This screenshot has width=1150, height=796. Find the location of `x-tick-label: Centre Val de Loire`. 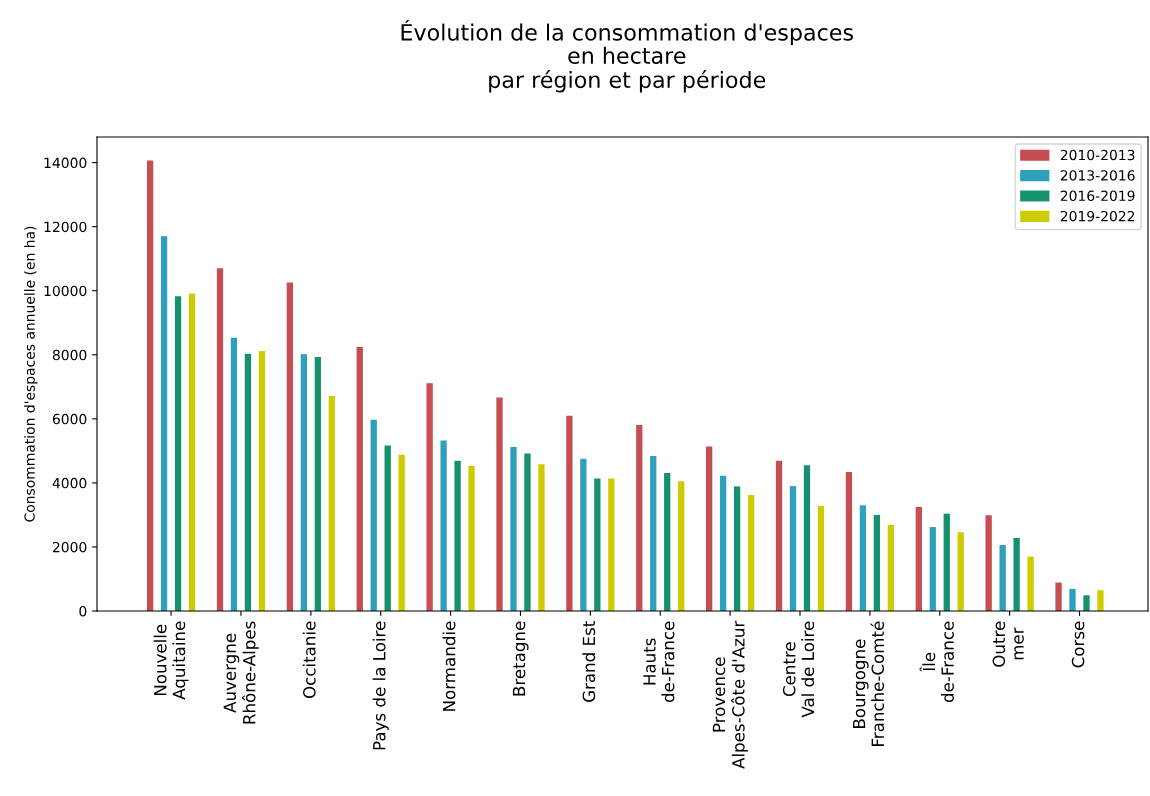

x-tick-label: Centre Val de Loire is located at coordinates (798, 669).